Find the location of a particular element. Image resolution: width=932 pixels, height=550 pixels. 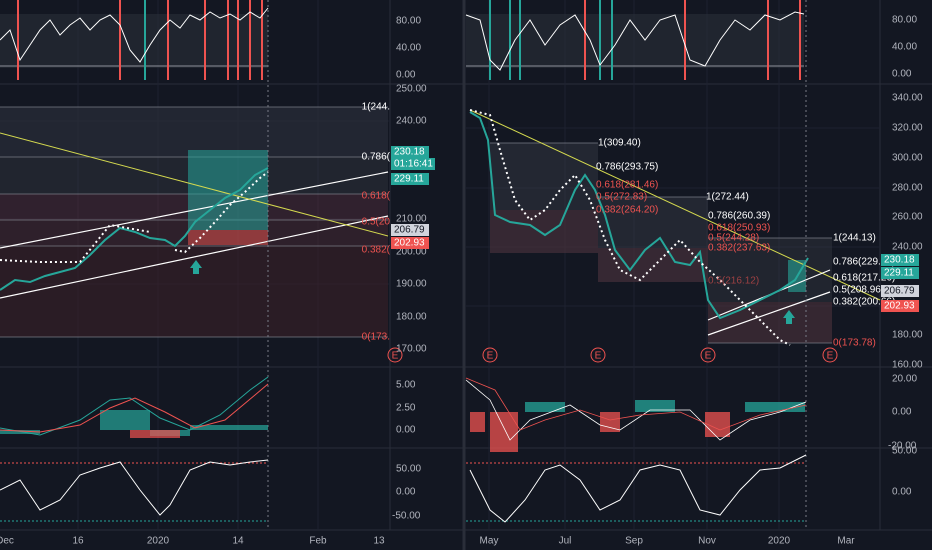

fib-label: 0.5(216.12) is located at coordinates (733, 281).